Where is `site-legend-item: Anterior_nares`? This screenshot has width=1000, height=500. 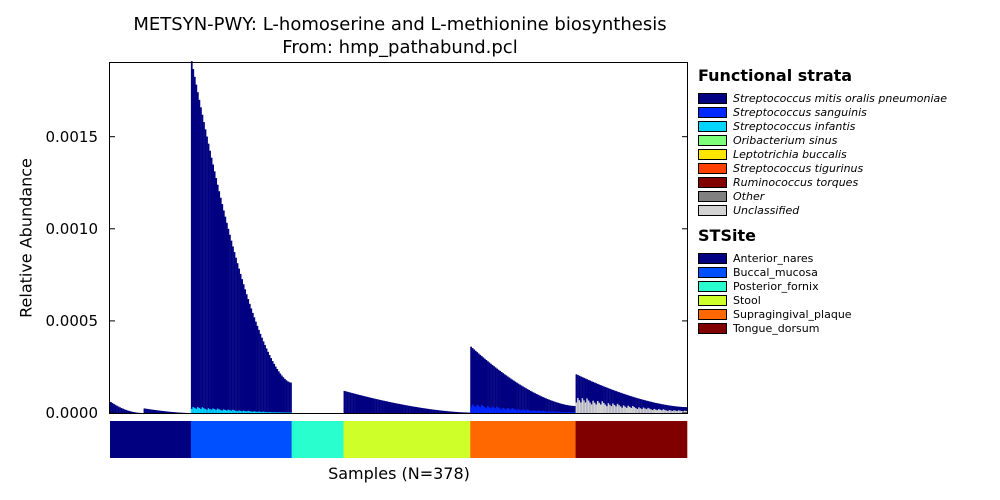
site-legend-item: Anterior_nares is located at coordinates (775, 258).